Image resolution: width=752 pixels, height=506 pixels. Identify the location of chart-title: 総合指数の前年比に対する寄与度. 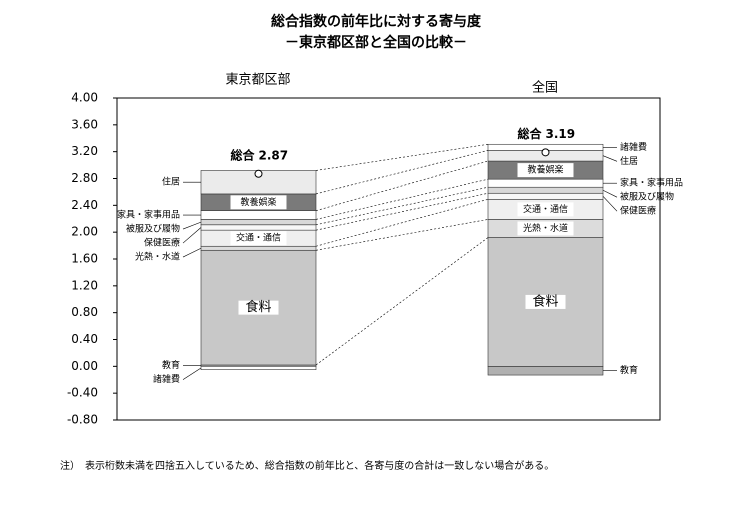
(376, 21).